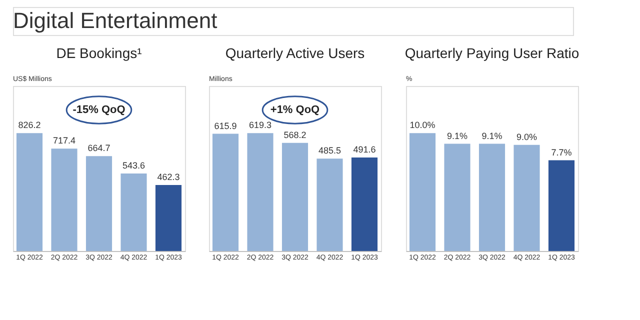 This screenshot has height=320, width=640. Describe the element at coordinates (115, 20) in the screenshot. I see `text: Digital Entertainment` at that location.